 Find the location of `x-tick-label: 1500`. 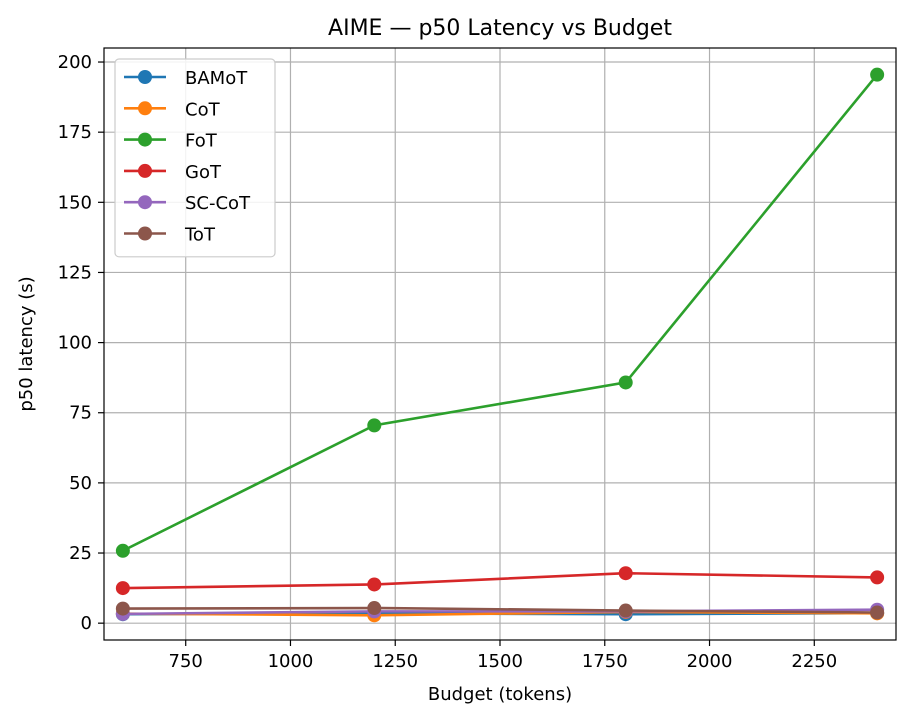

x-tick-label: 1500 is located at coordinates (500, 661).